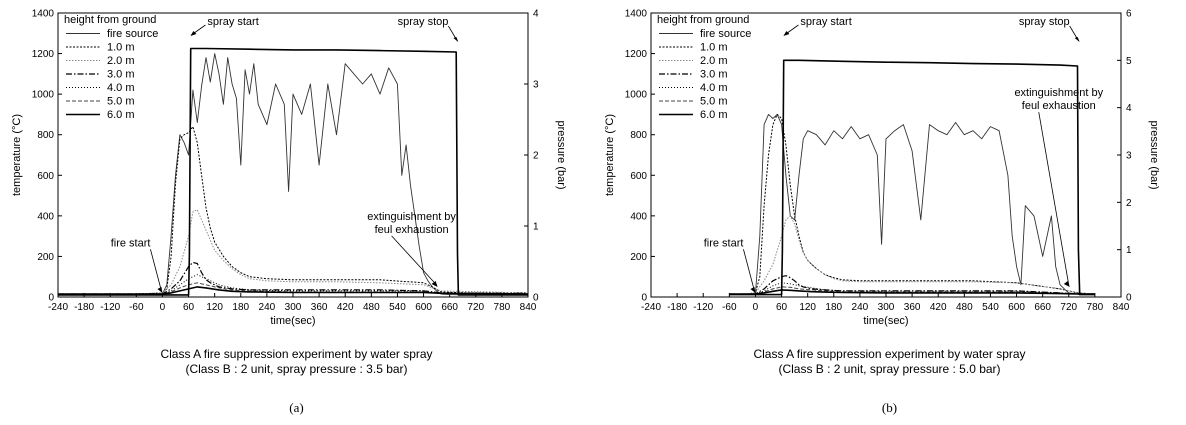 The height and width of the screenshot is (425, 1186). I want to click on y-tick-label: 1200, so click(43, 54).